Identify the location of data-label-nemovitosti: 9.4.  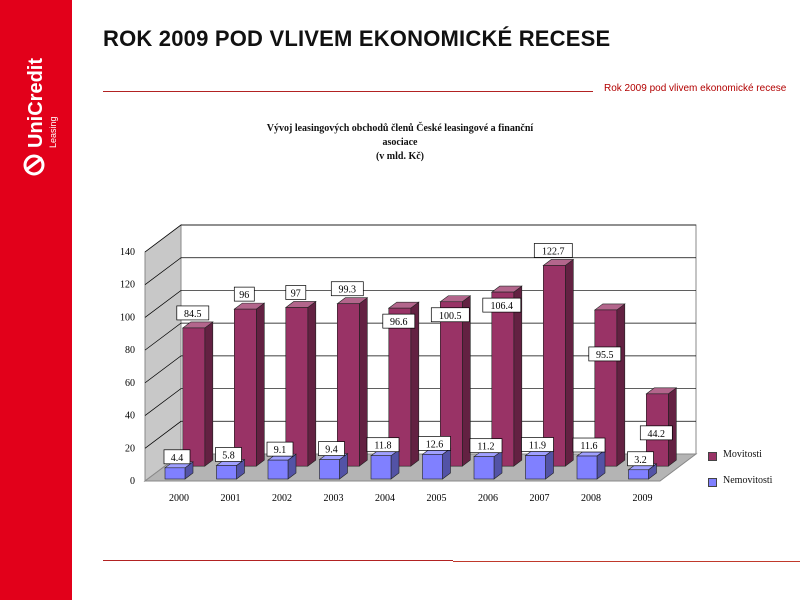
(331, 450).